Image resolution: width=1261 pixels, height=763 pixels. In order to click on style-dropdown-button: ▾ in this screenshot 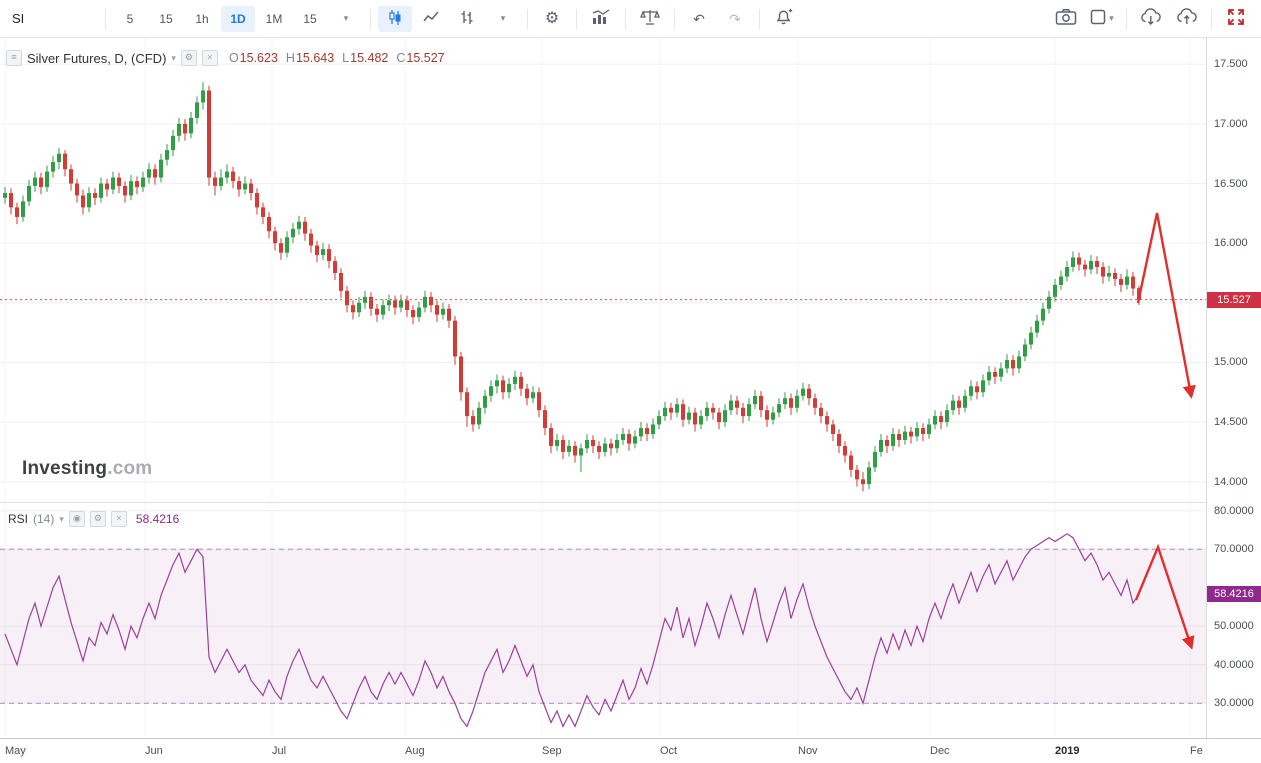, I will do `click(503, 19)`.